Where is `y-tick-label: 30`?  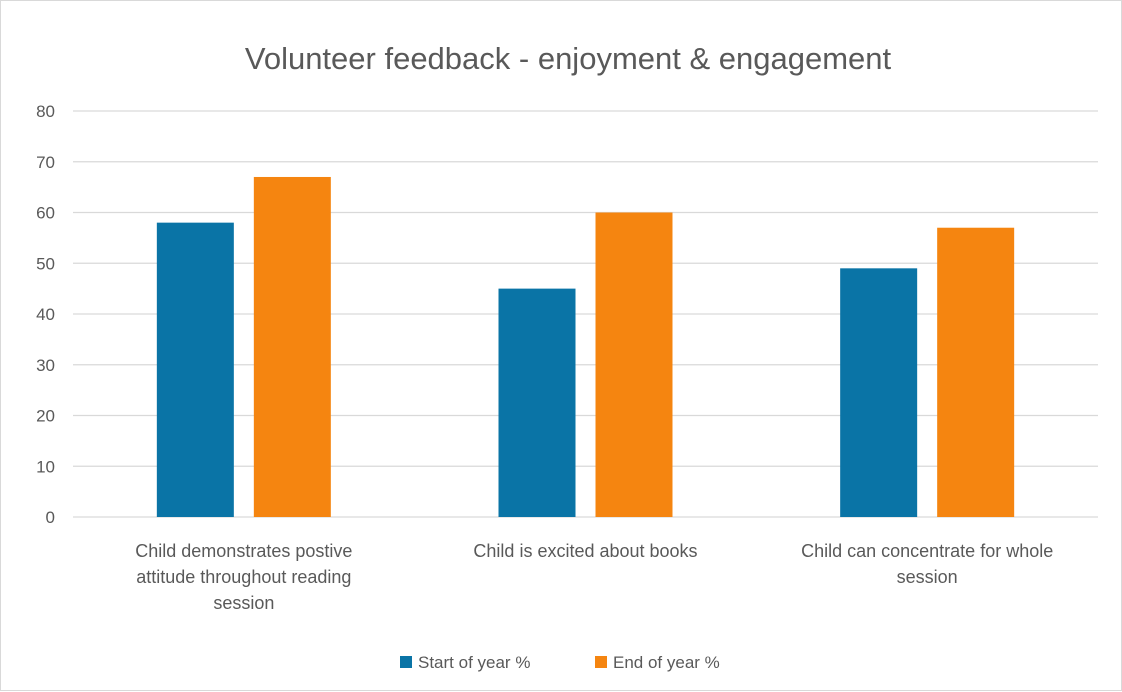
y-tick-label: 30 is located at coordinates (45, 365).